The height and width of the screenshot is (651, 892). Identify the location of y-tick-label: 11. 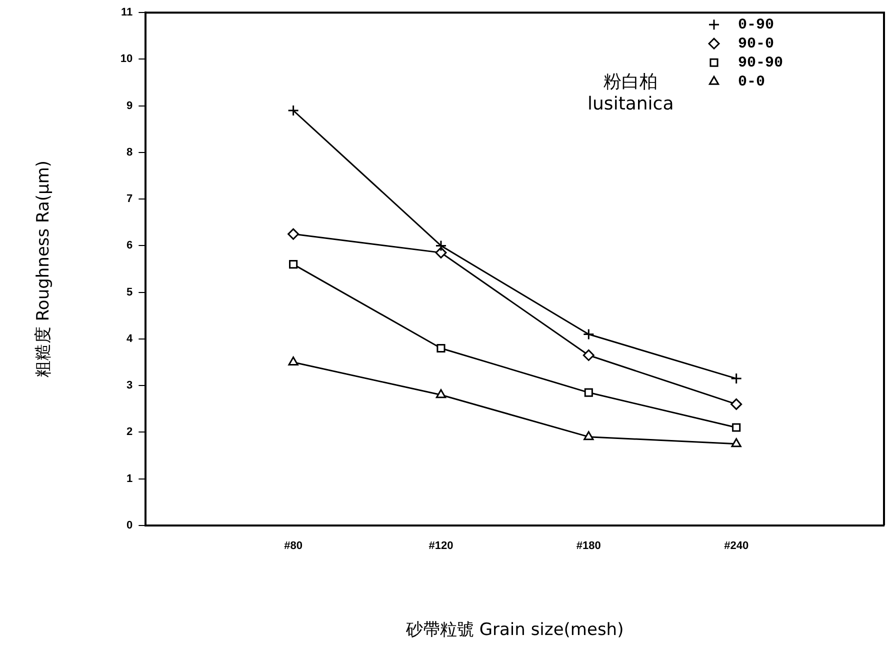
(126, 12).